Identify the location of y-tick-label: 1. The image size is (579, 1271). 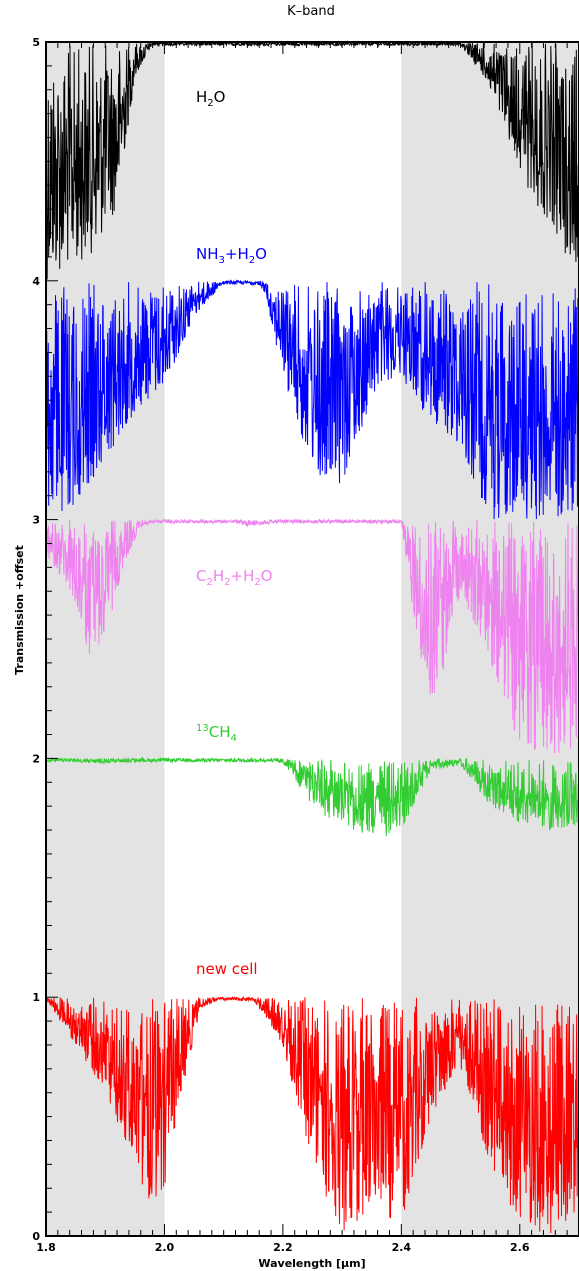
(36, 997).